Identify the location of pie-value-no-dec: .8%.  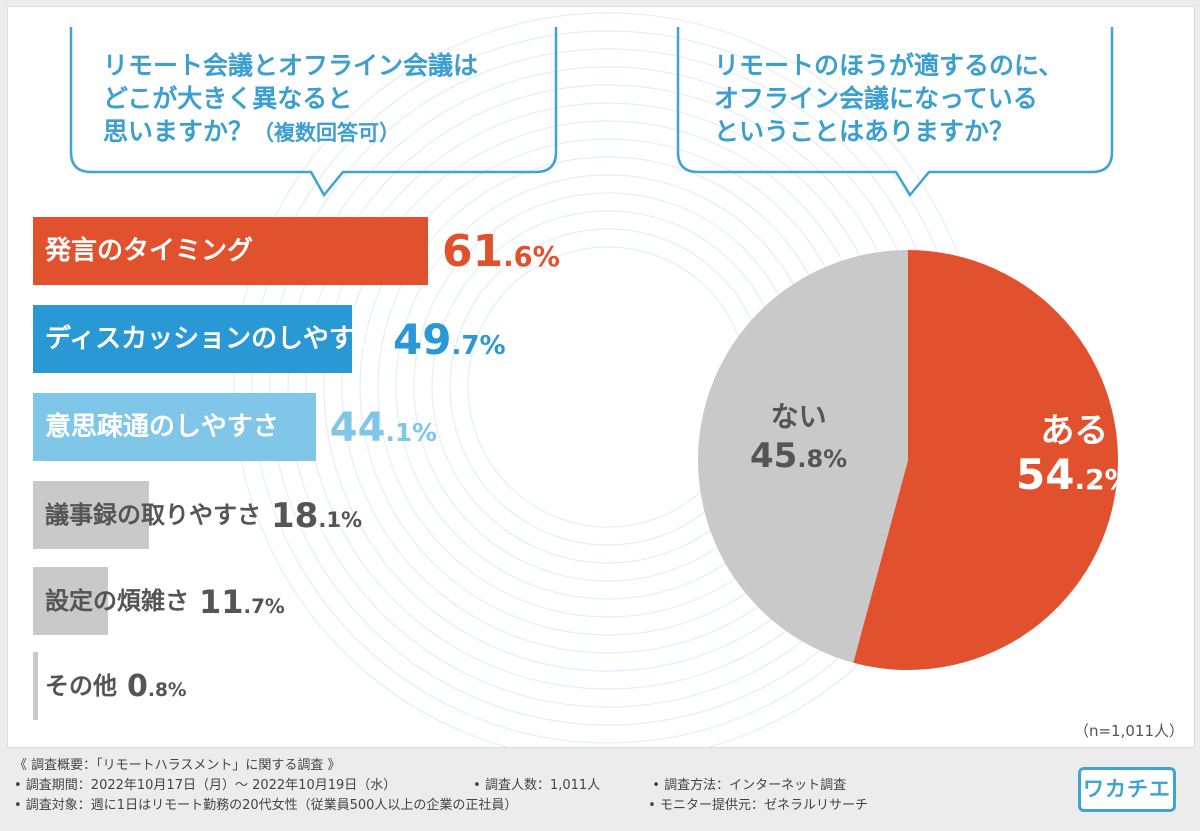
(822, 459).